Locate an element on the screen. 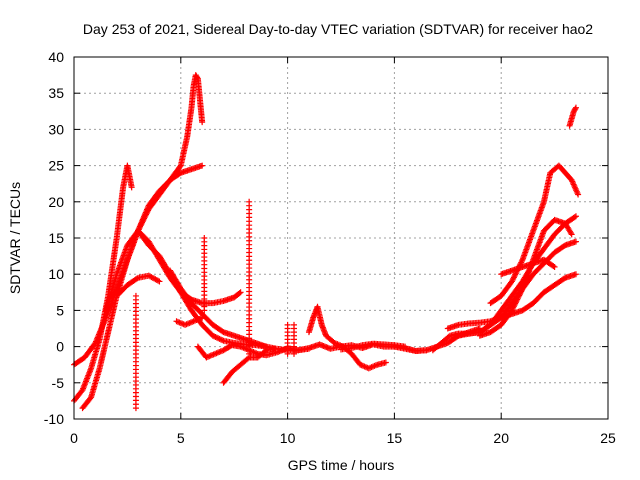  y-tick-label: 30 is located at coordinates (56, 129).